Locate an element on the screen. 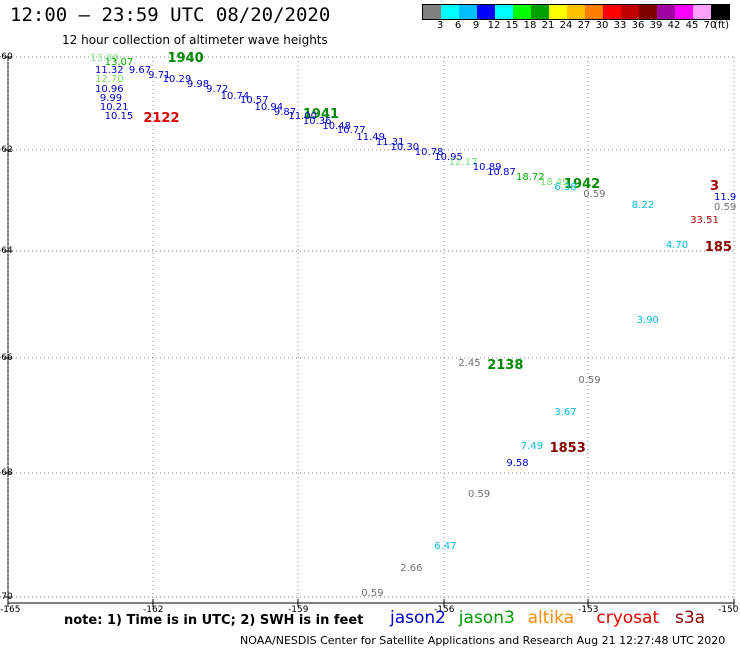 The width and height of the screenshot is (740, 650). wave-height-value: 33.51 is located at coordinates (704, 220).